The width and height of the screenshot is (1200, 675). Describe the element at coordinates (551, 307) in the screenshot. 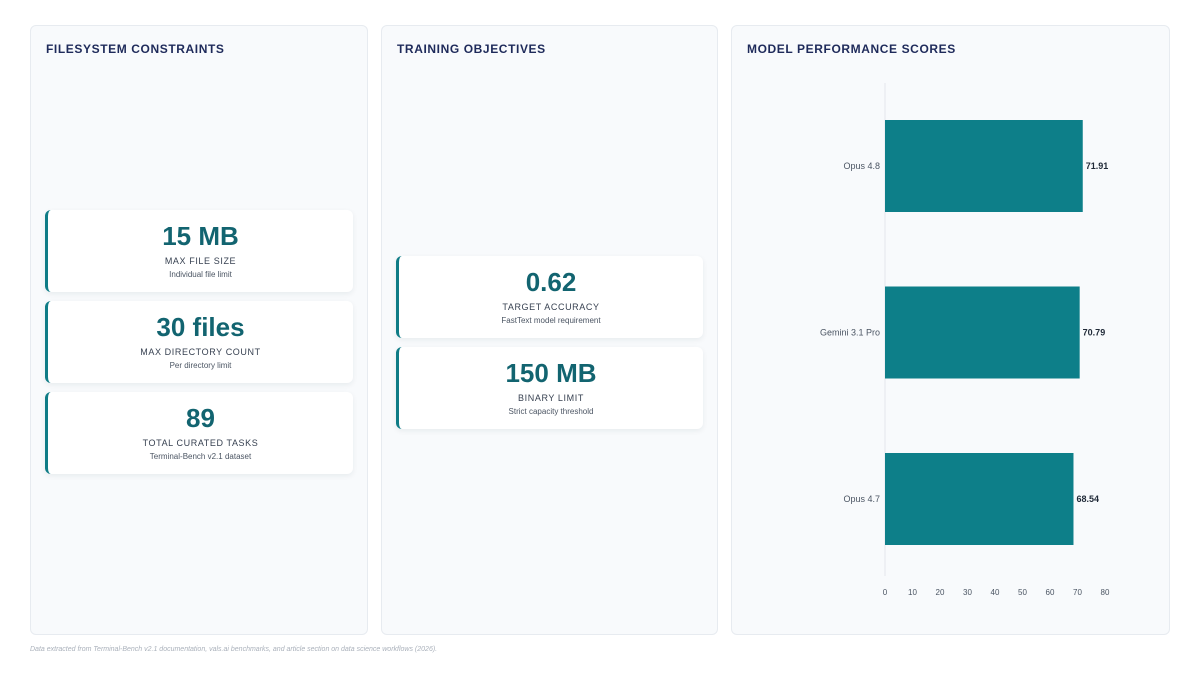

I see `stat-label: TARGET ACCURACY` at that location.